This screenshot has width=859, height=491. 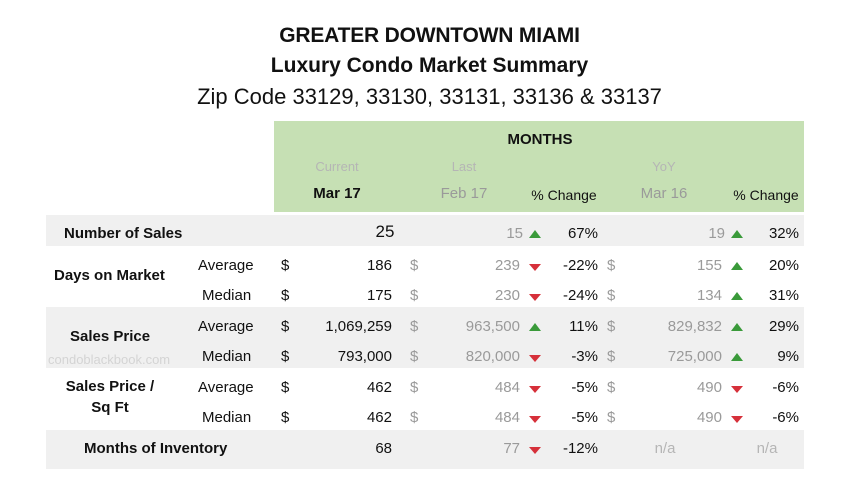 What do you see at coordinates (464, 193) in the screenshot?
I see `last-period: Feb 17` at bounding box center [464, 193].